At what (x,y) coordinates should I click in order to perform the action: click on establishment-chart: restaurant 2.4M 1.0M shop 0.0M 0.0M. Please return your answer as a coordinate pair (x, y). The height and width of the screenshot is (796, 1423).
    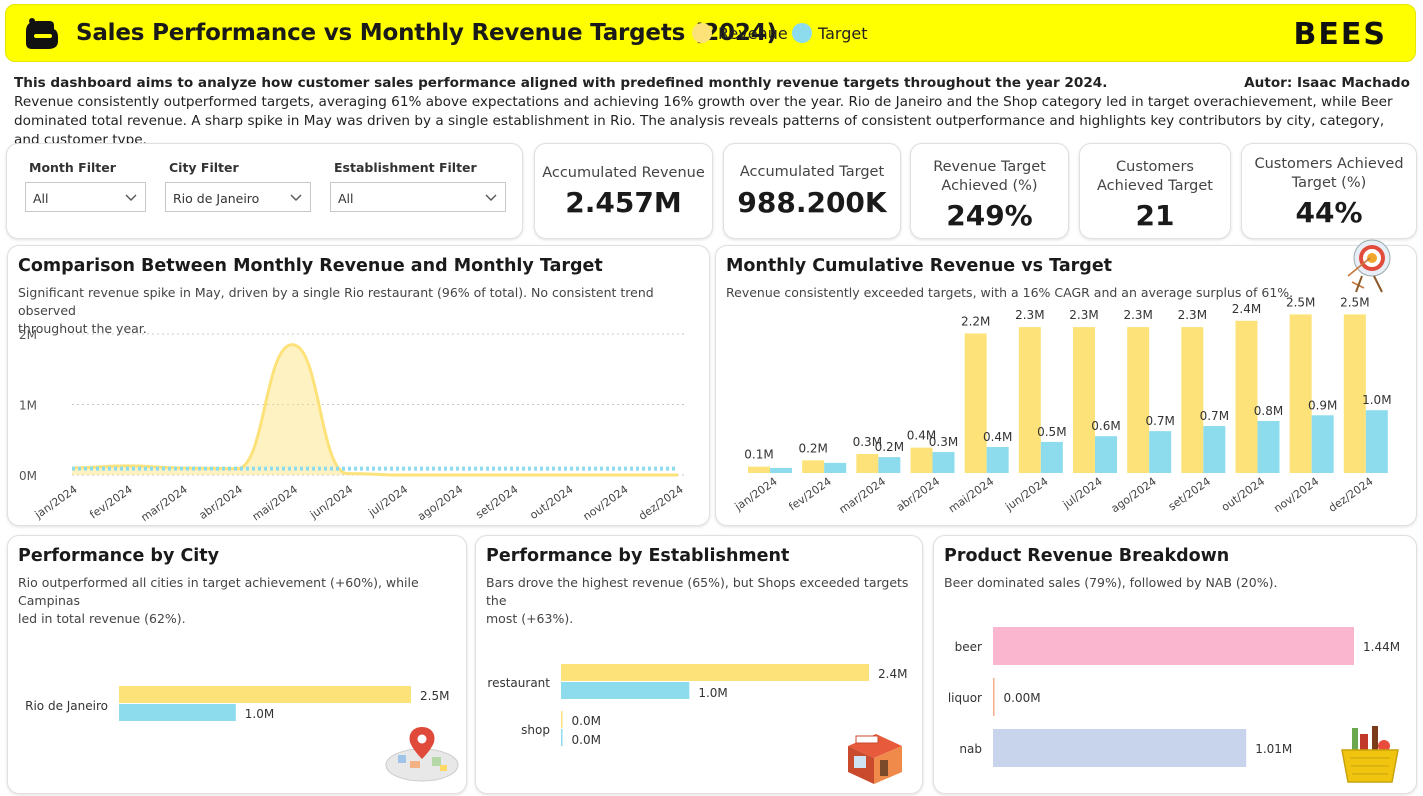
    Looking at the image, I should click on (697, 705).